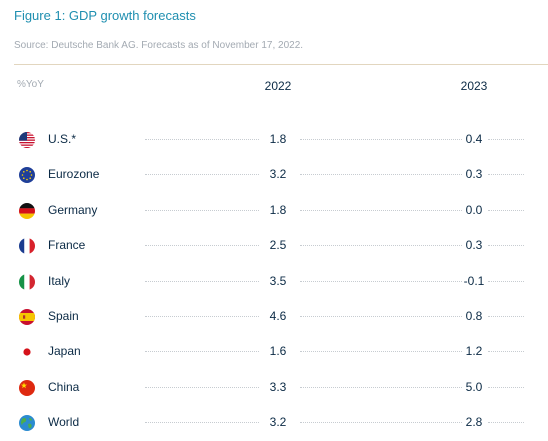 The image size is (548, 441). I want to click on table-row: Germany 1.8 0.0, so click(274, 211).